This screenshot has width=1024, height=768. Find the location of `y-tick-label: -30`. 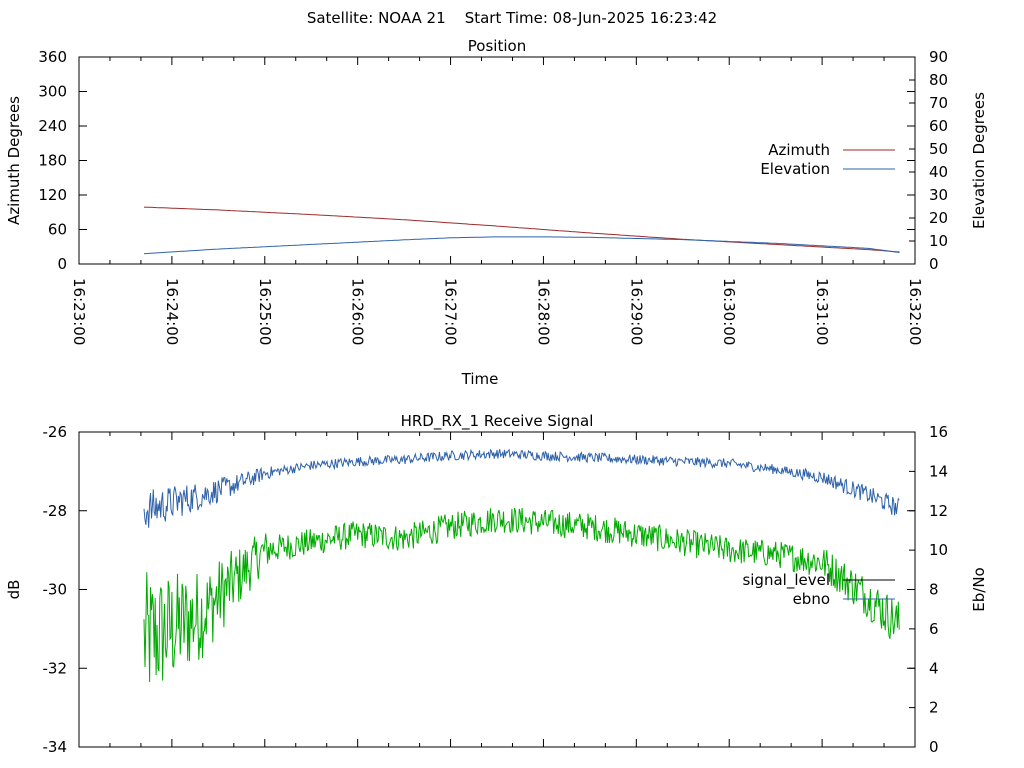

y-tick-label: -30 is located at coordinates (55, 590).